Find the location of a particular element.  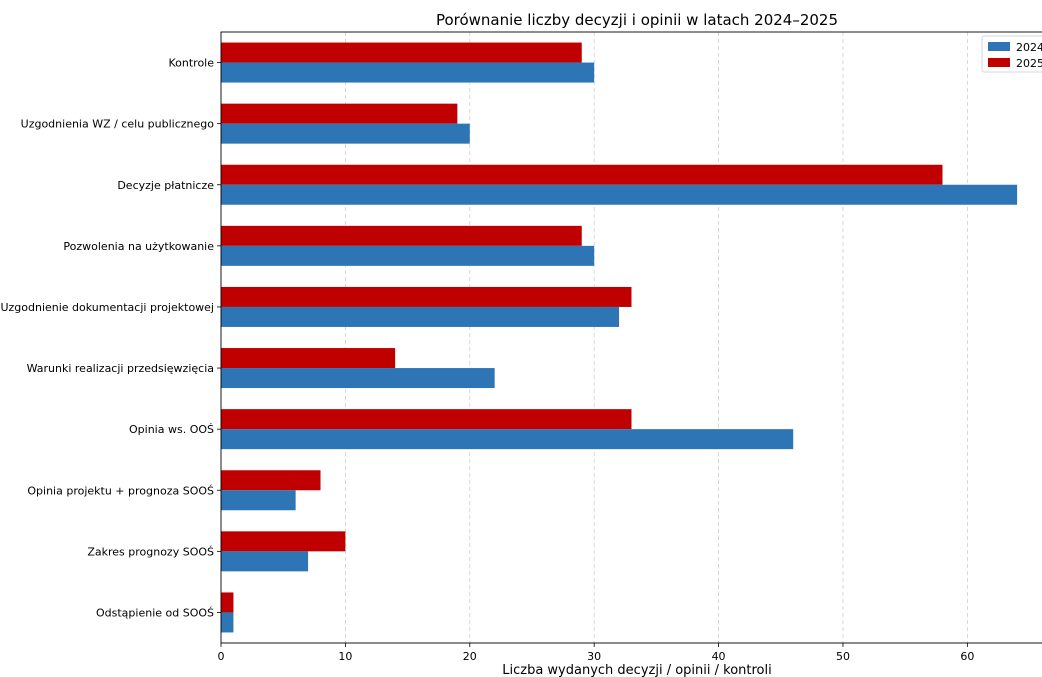

y-tick-label: Decyzje płatnicze is located at coordinates (165, 185).